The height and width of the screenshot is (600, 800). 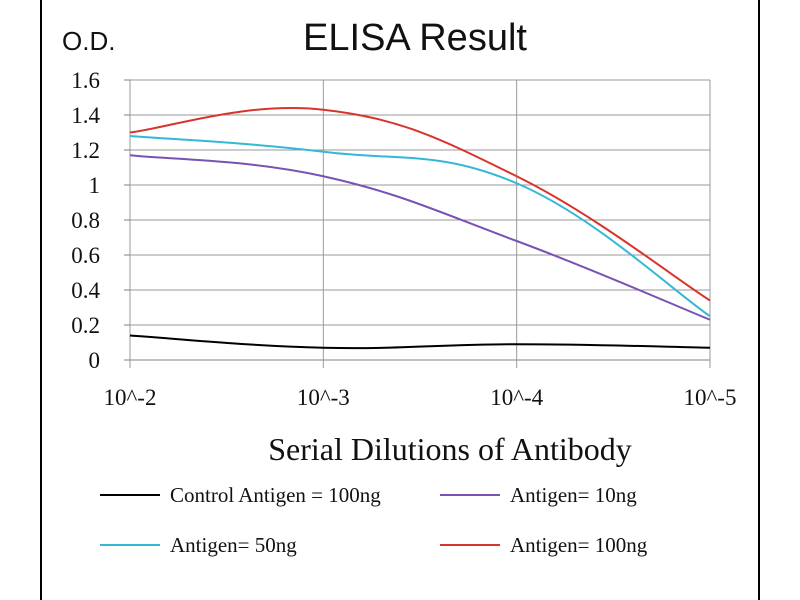 What do you see at coordinates (85, 290) in the screenshot?
I see `y-tick-label: 0.4` at bounding box center [85, 290].